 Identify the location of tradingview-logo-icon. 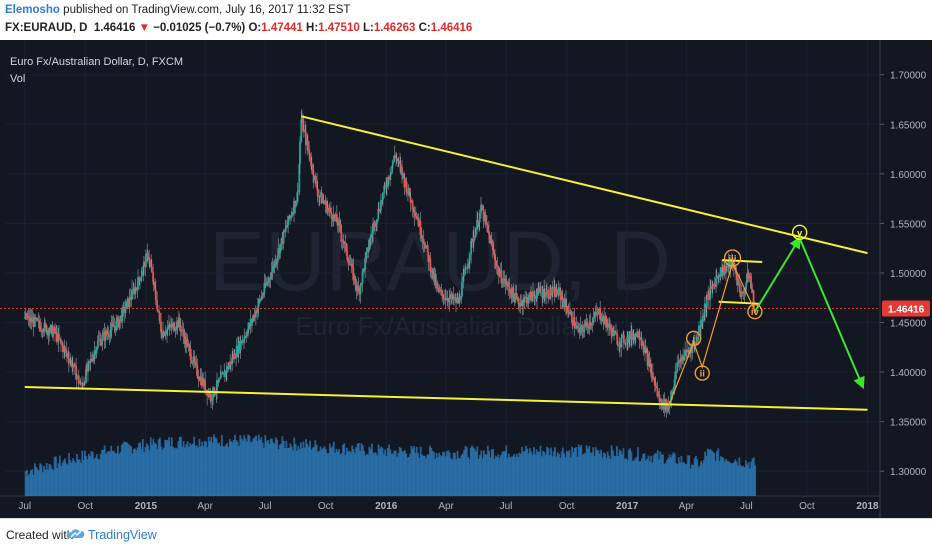
(76, 534).